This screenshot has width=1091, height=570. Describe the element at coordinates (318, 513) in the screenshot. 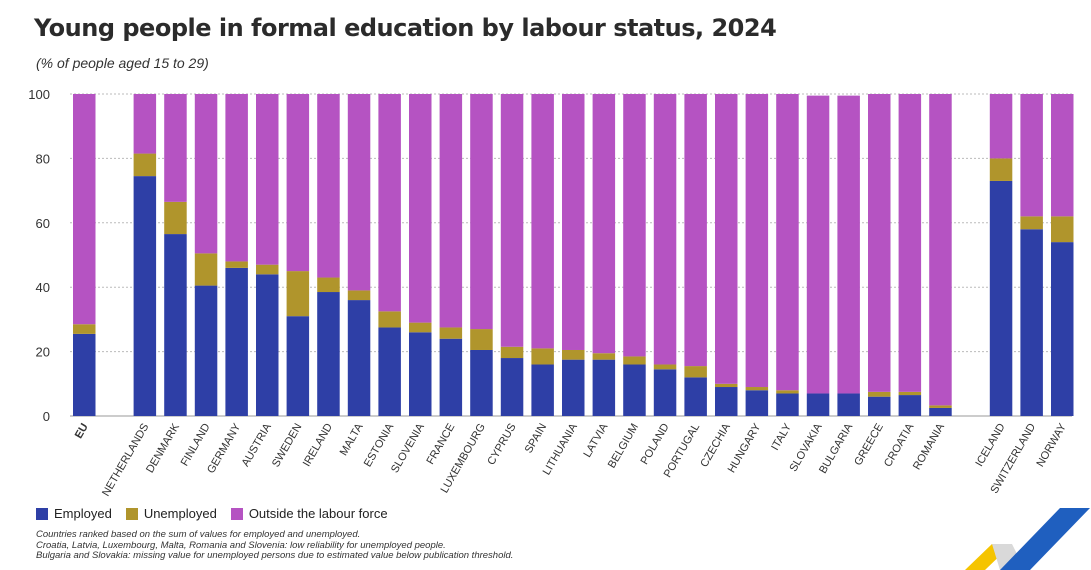

I see `legend-label-outside: Outside the labour force` at that location.